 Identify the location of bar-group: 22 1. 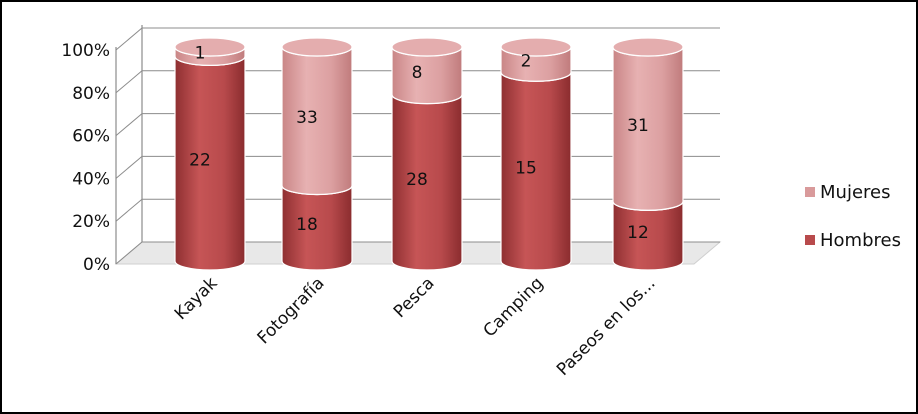
(210, 154).